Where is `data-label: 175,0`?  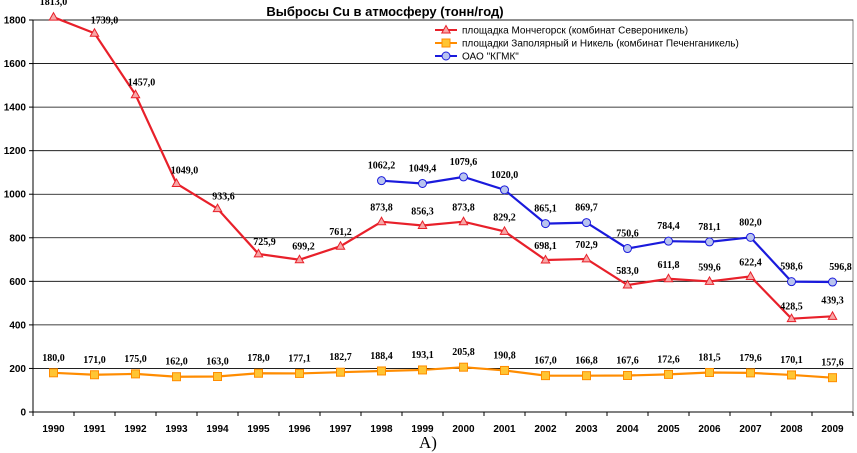 data-label: 175,0 is located at coordinates (135, 359).